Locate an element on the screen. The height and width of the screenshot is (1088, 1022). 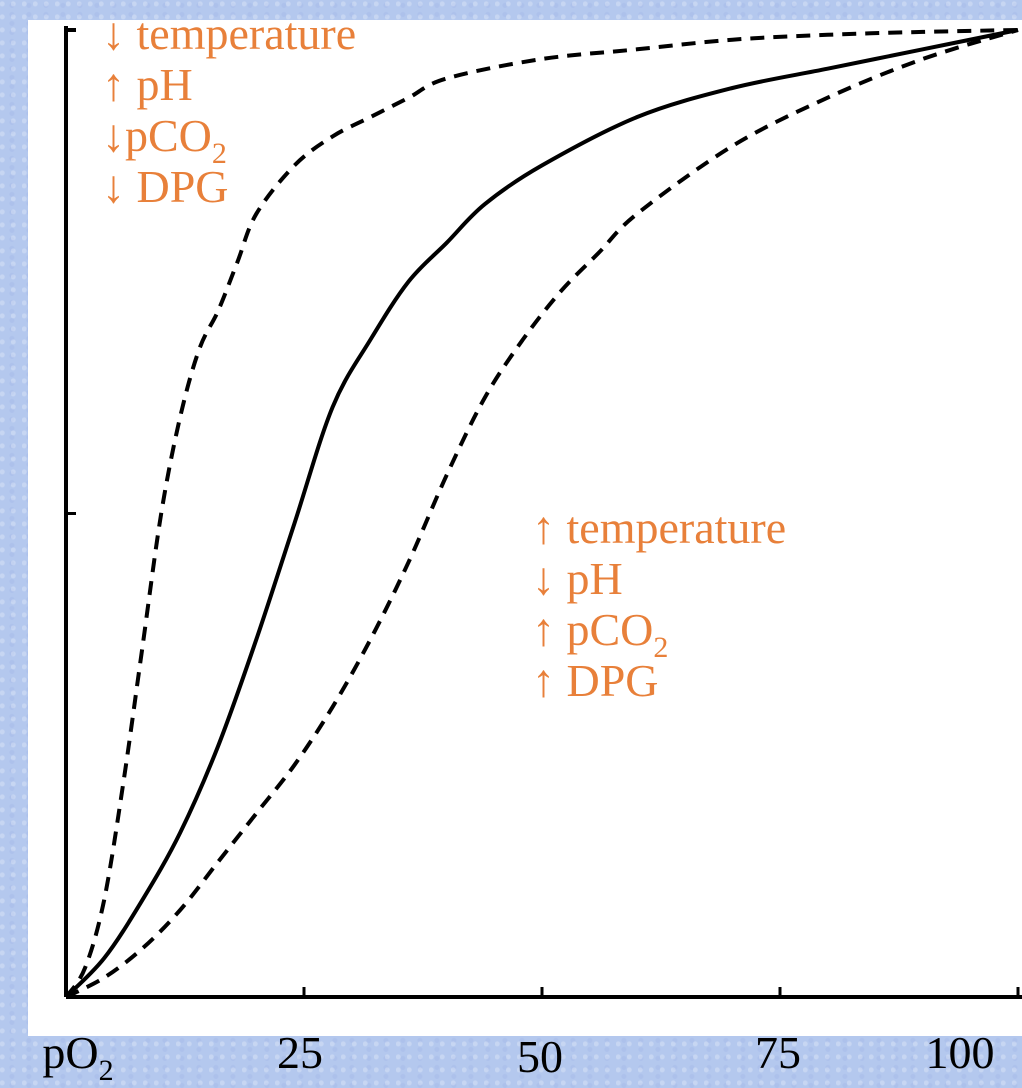
left-annotation-ph: ↑ pH is located at coordinates (147, 84).